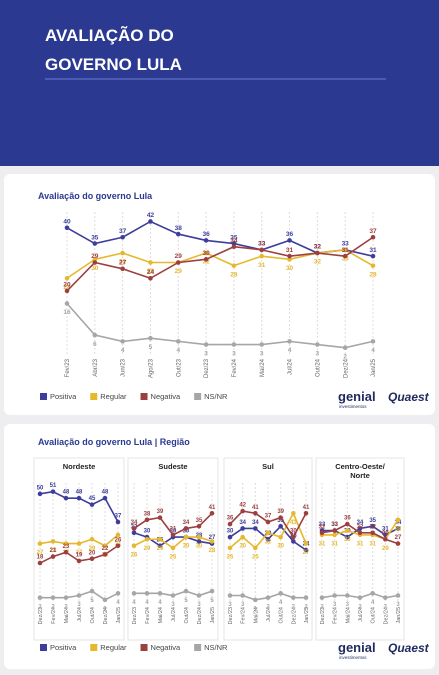 This screenshot has height=675, width=439. I want to click on legend-label: Regular, so click(113, 396).